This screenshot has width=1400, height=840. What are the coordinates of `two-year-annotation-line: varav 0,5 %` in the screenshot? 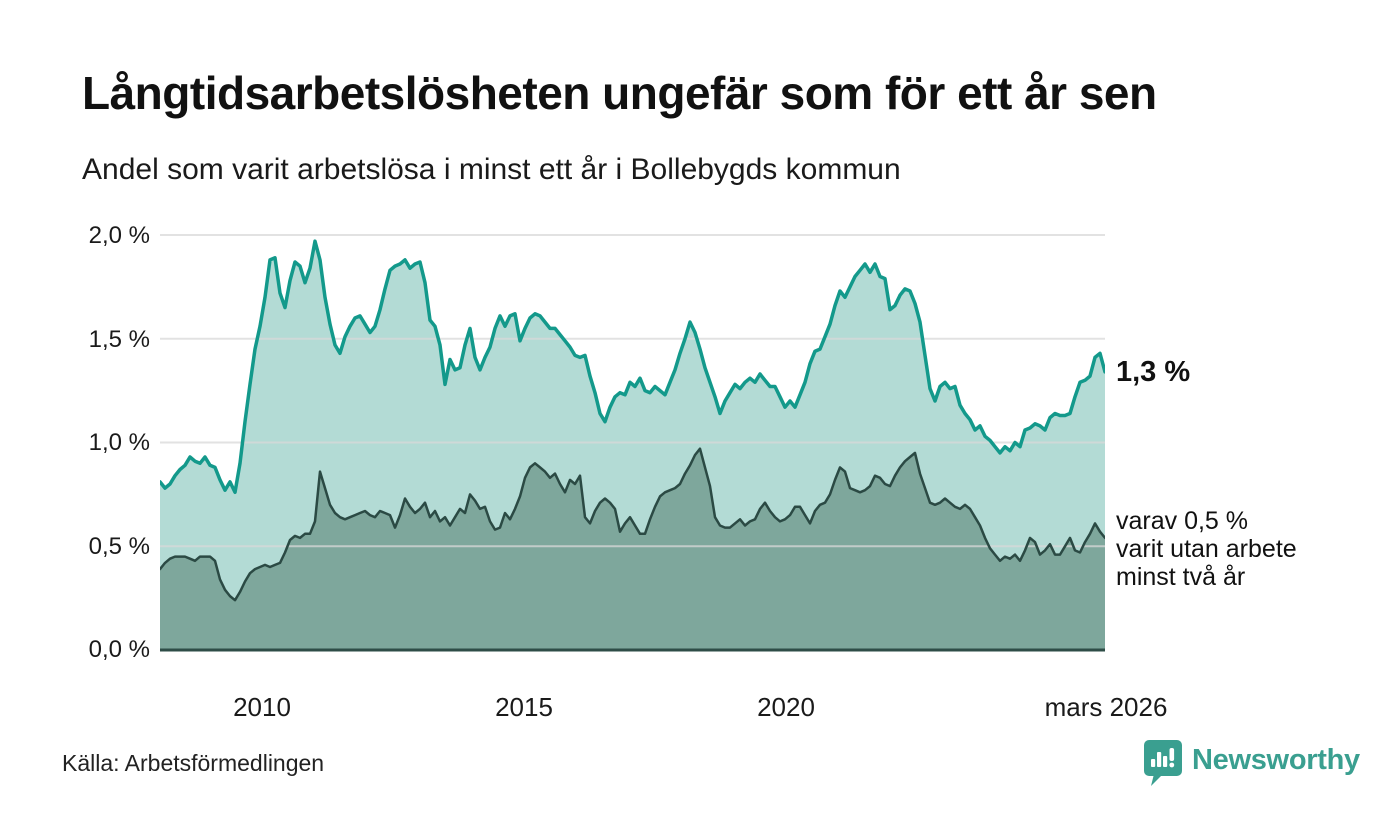 It's located at (1182, 521).